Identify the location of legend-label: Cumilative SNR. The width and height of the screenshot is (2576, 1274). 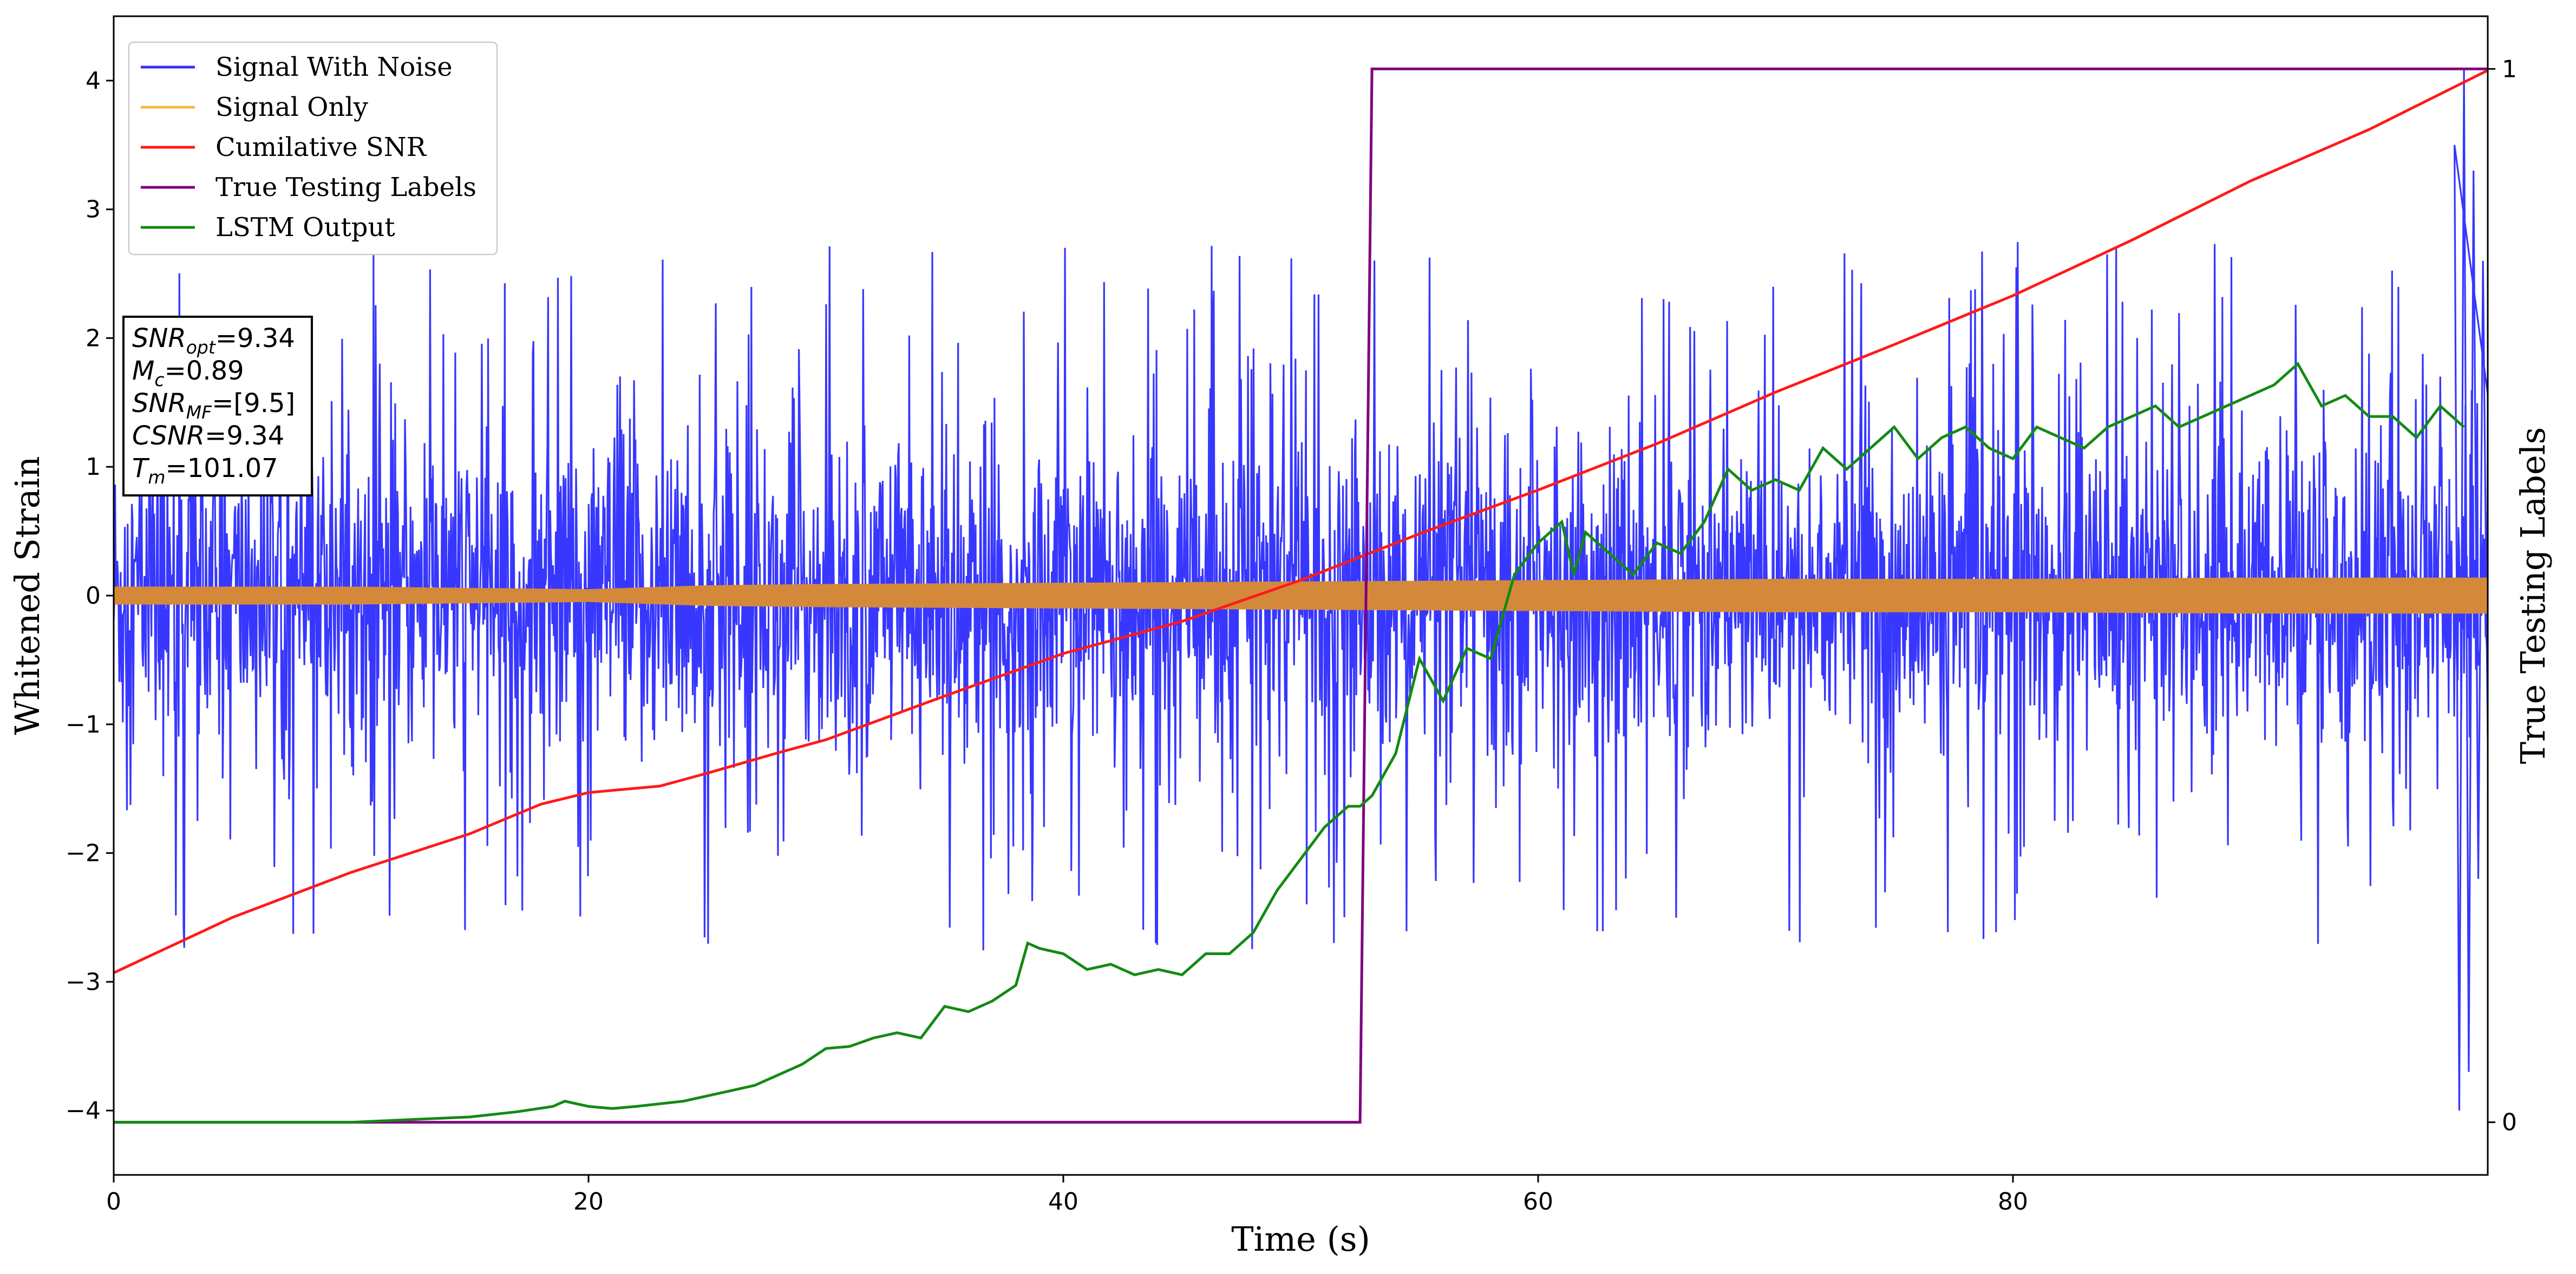
(321, 147).